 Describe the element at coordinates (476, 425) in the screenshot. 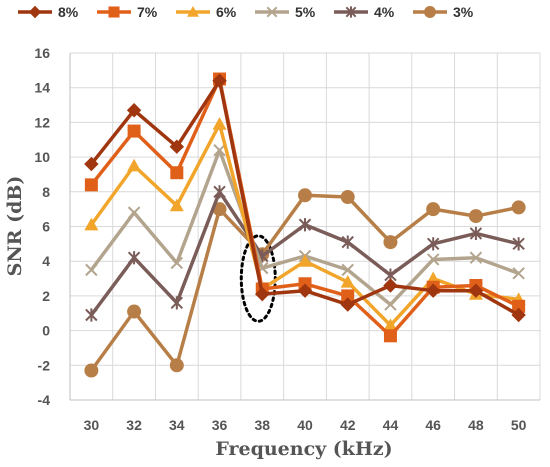

I see `x-tick-label: 48` at that location.